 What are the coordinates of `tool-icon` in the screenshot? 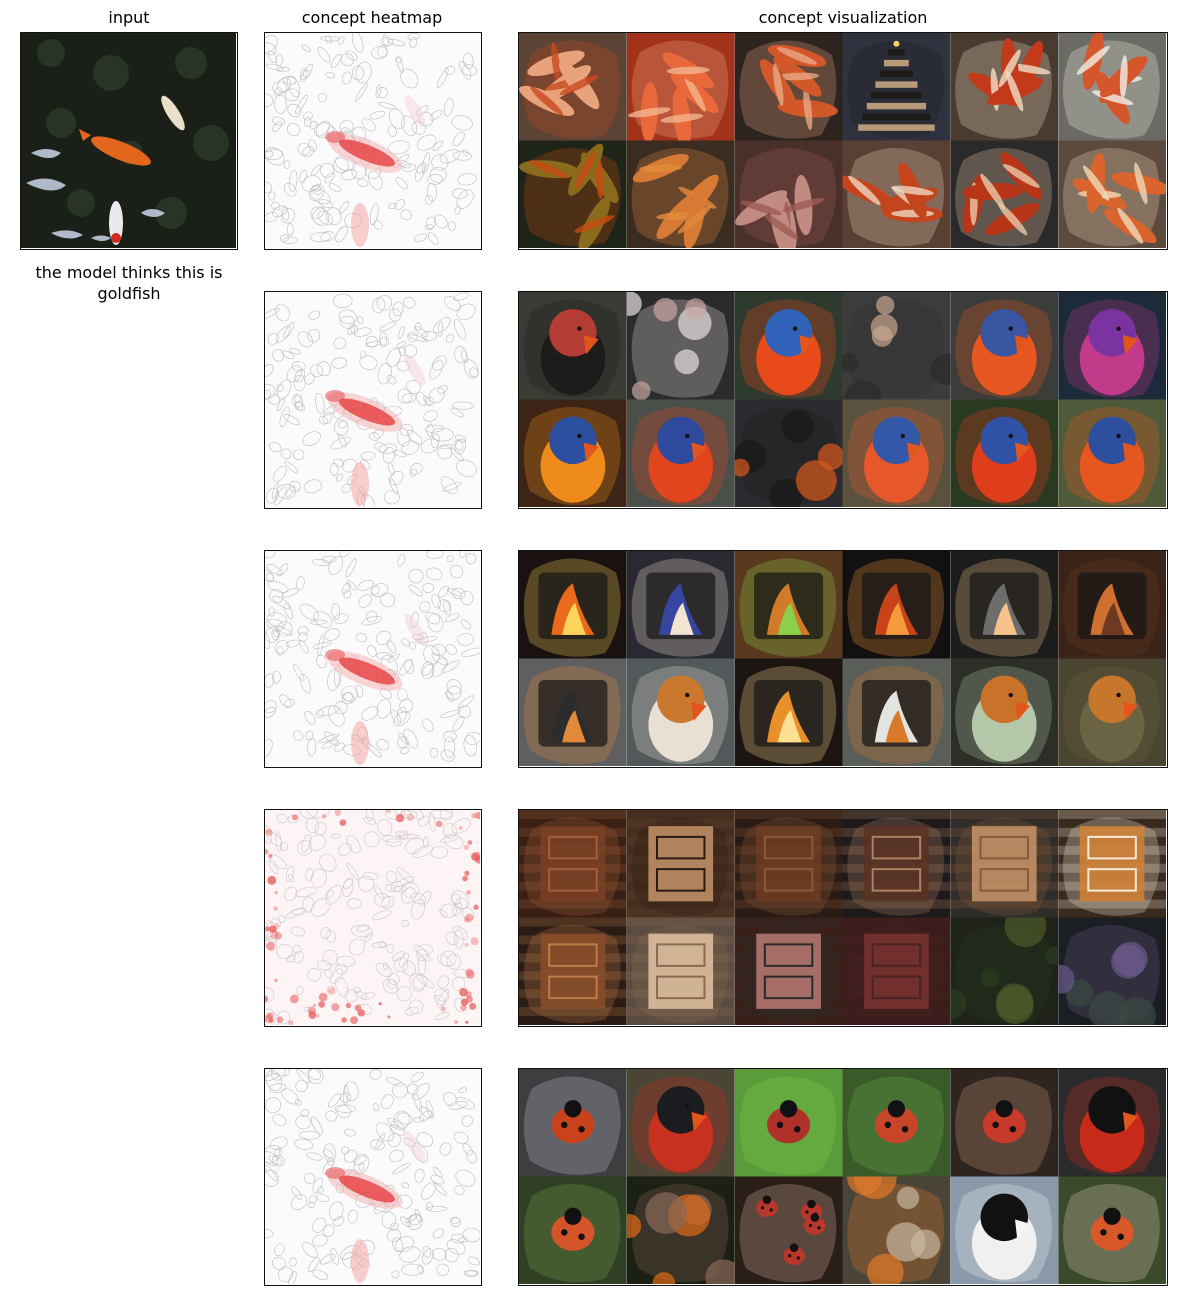 It's located at (788, 453).